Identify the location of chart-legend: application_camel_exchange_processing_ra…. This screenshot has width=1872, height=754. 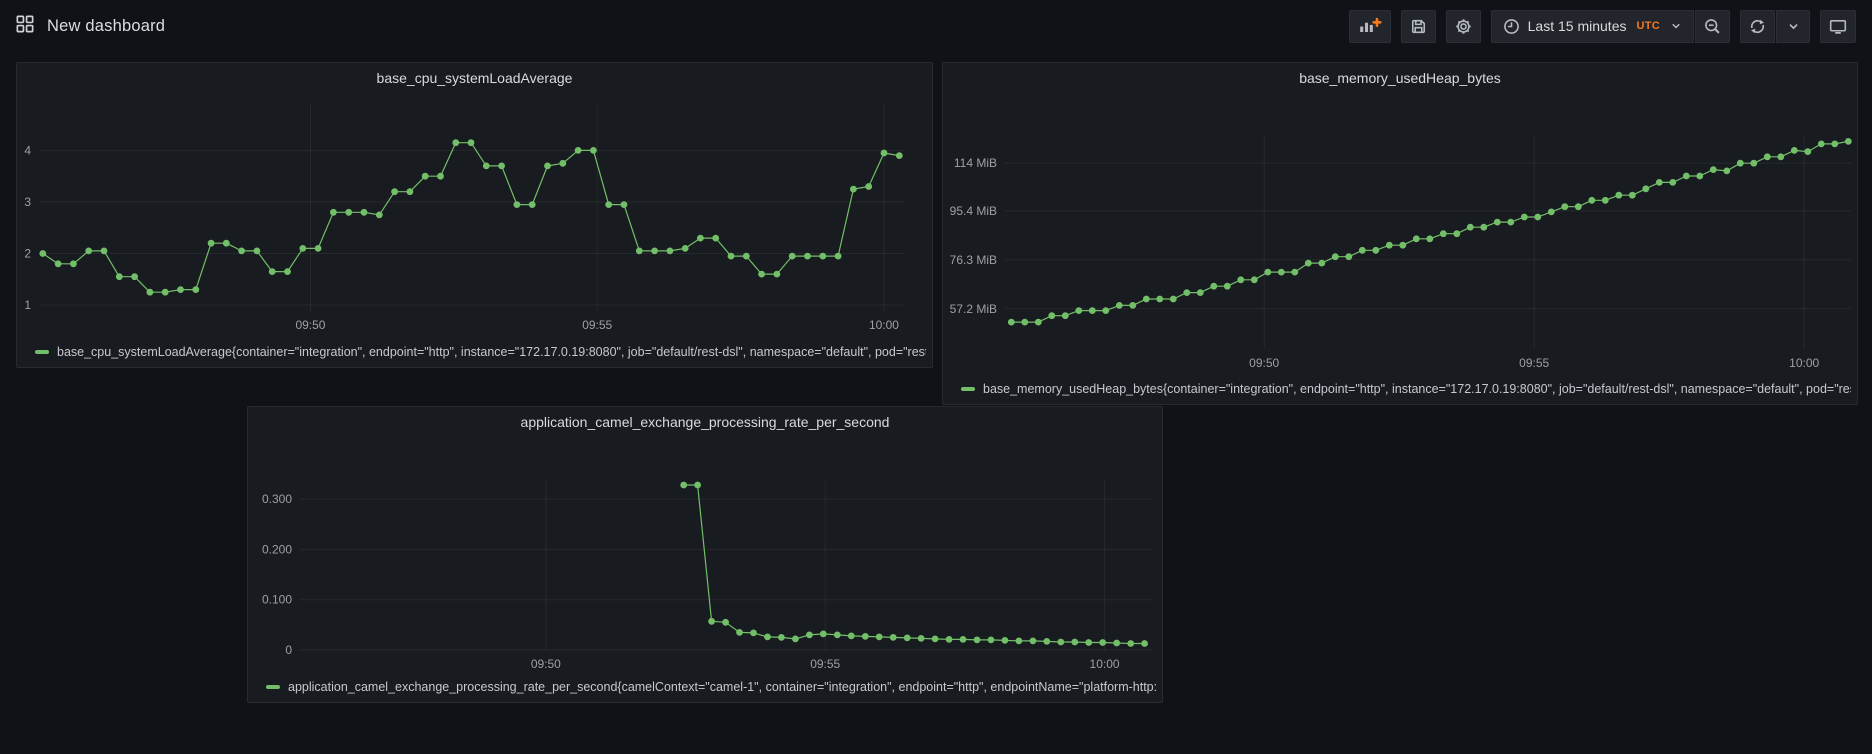
(711, 687).